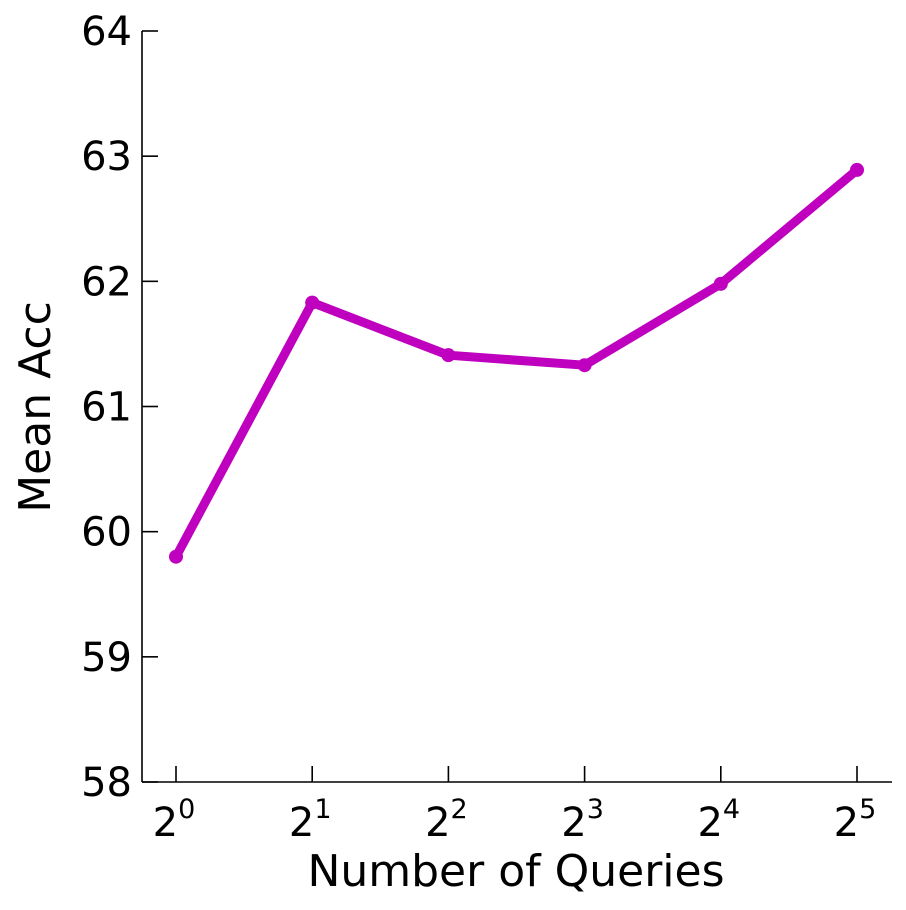  Describe the element at coordinates (855, 820) in the screenshot. I see `x-tick-label: 25` at that location.